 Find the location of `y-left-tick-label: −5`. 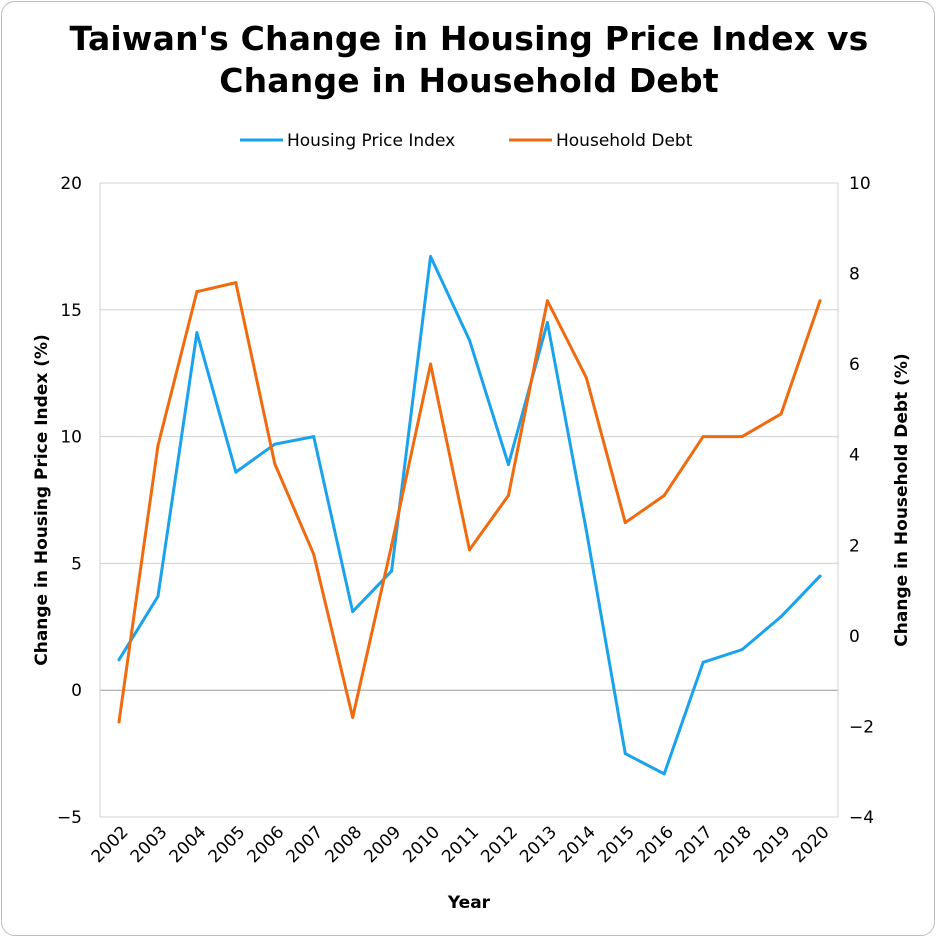

y-left-tick-label: −5 is located at coordinates (69, 818).